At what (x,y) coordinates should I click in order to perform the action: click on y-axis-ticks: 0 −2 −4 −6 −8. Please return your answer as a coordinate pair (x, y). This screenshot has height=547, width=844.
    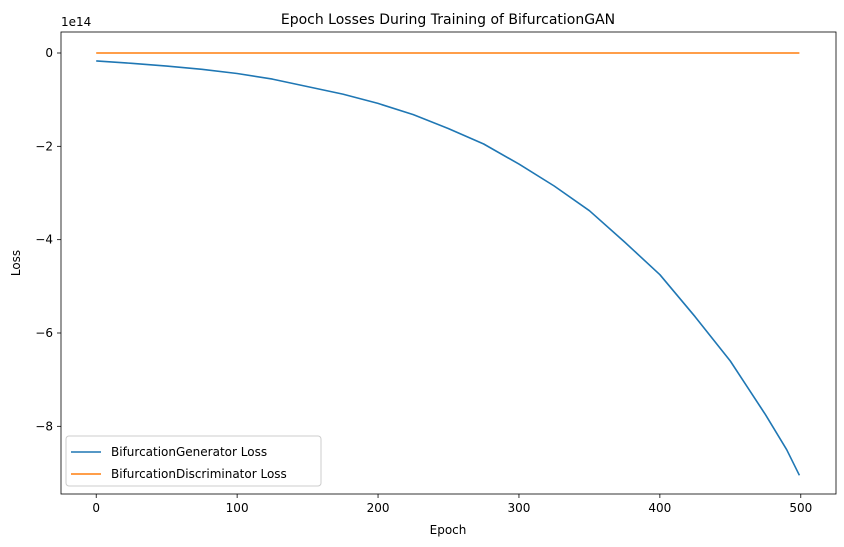
    Looking at the image, I should click on (48, 239).